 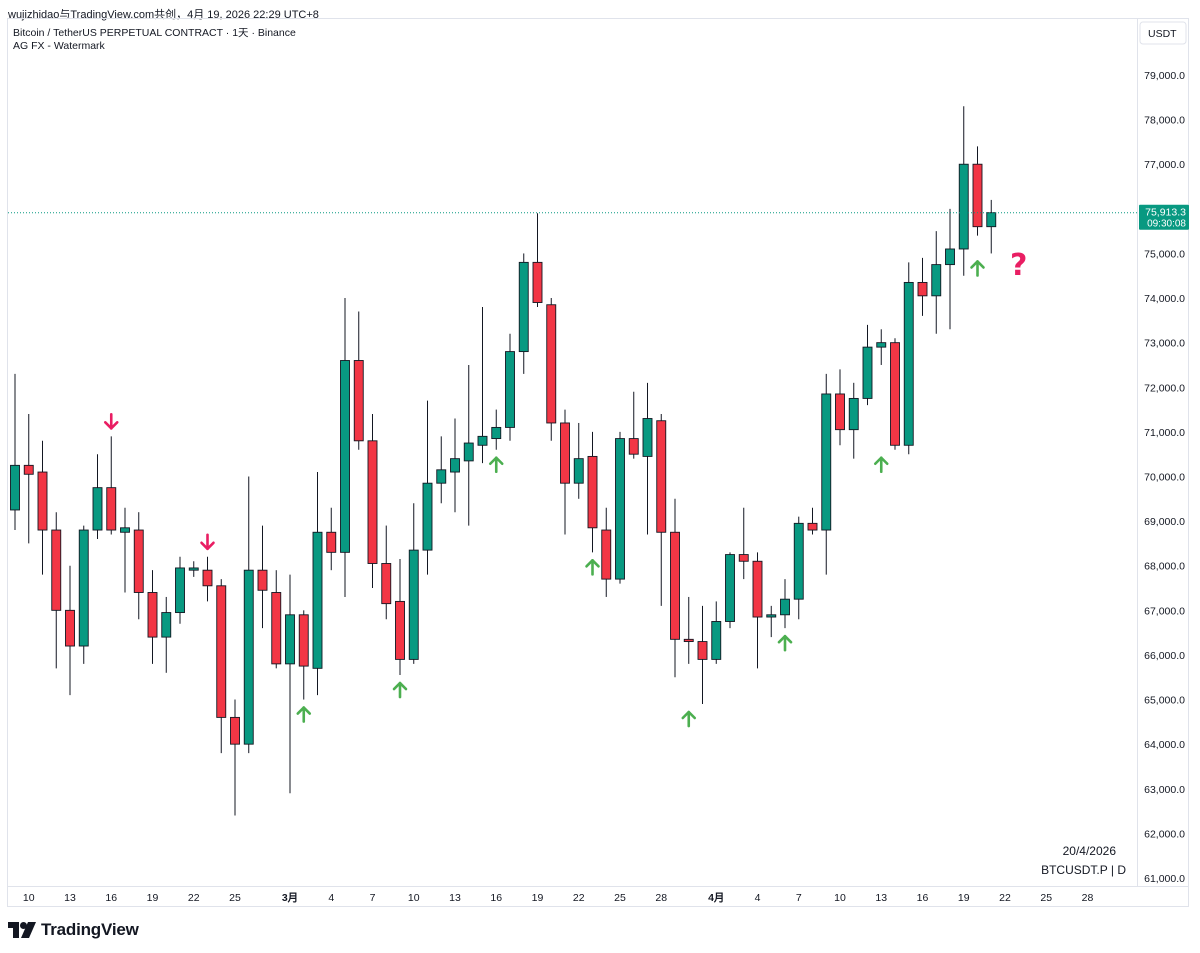 I want to click on price-tick-label: 73,000.0, so click(x=1164, y=344).